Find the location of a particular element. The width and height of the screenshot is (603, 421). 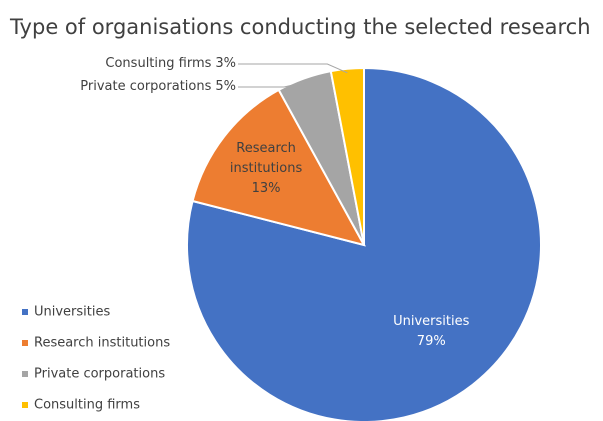

data-label-value: 13% is located at coordinates (266, 189).